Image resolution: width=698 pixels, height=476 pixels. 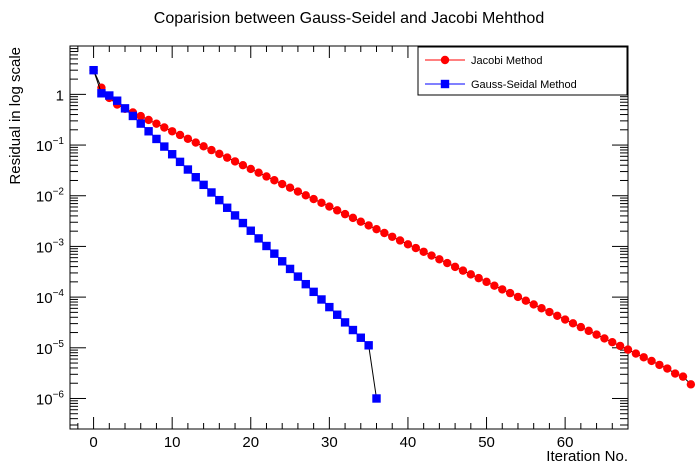 I want to click on y-tick-label: 10⁻⁴, so click(x=50, y=297).